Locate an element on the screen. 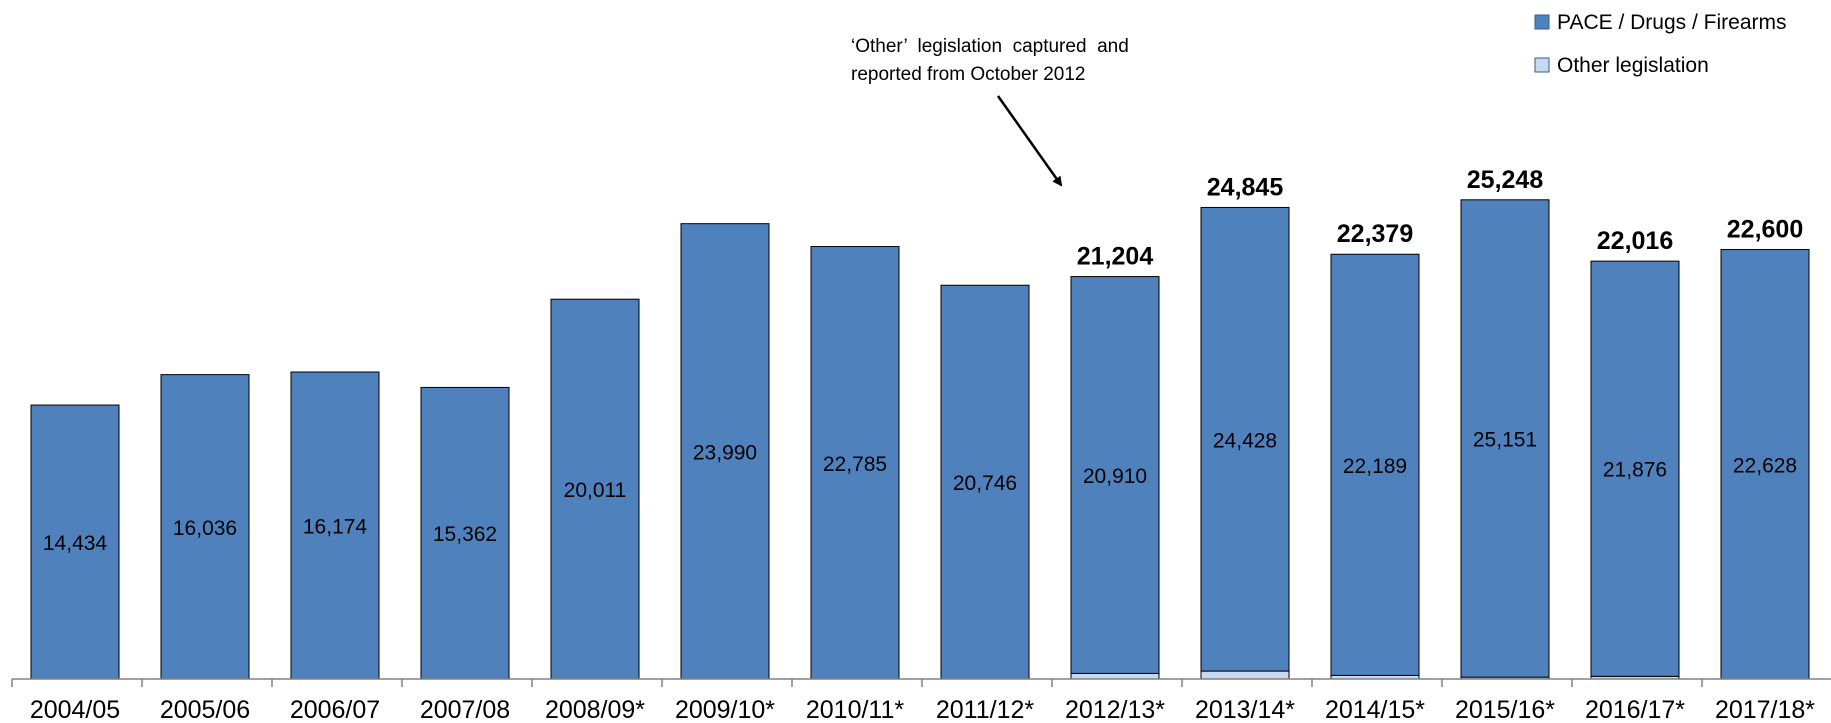  bar-value-label-8: 20,910 is located at coordinates (1115, 476).